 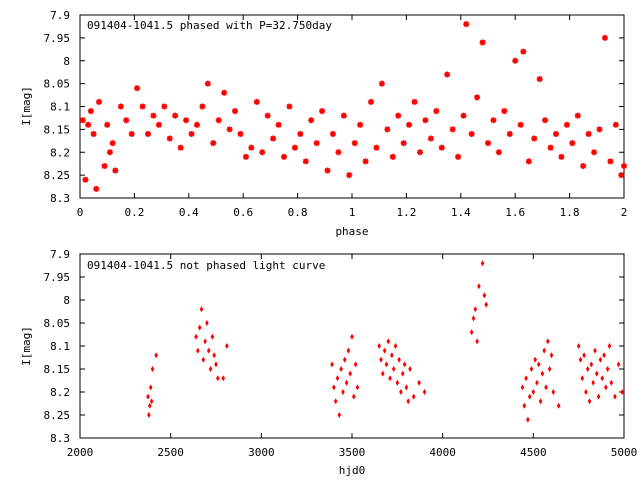 What do you see at coordinates (189, 212) in the screenshot?
I see `x-tick-label: 0.4` at bounding box center [189, 212].